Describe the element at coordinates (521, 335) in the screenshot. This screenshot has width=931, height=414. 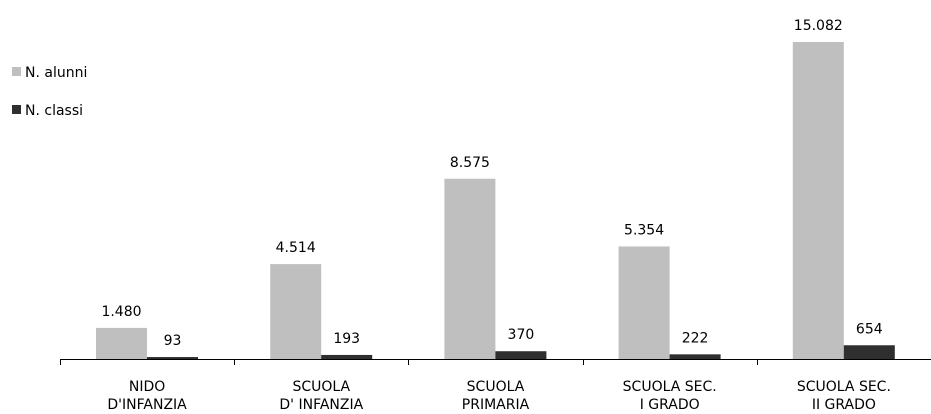
I see `data-label: 370` at that location.